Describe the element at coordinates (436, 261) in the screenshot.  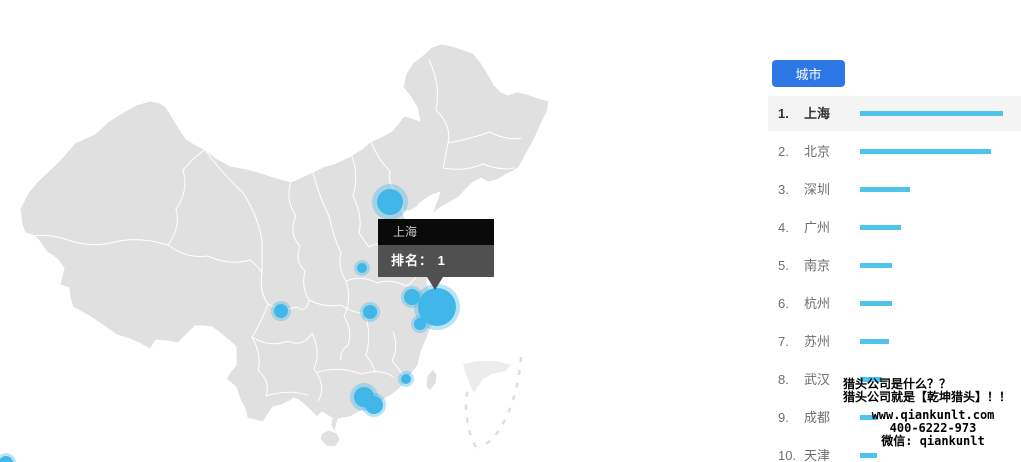
I see `tooltip-rank-text: 排名： 1` at that location.